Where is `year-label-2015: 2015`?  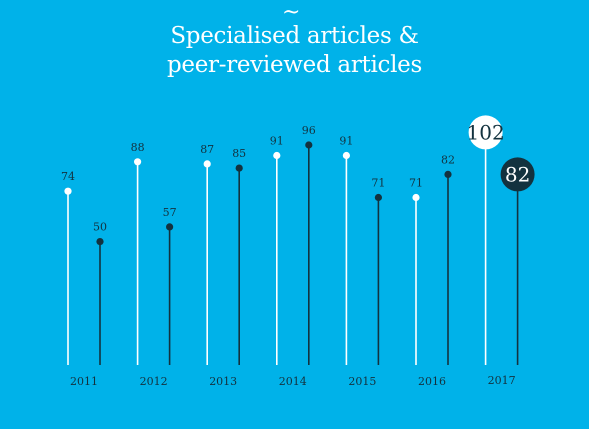 year-label-2015: 2015 is located at coordinates (362, 381).